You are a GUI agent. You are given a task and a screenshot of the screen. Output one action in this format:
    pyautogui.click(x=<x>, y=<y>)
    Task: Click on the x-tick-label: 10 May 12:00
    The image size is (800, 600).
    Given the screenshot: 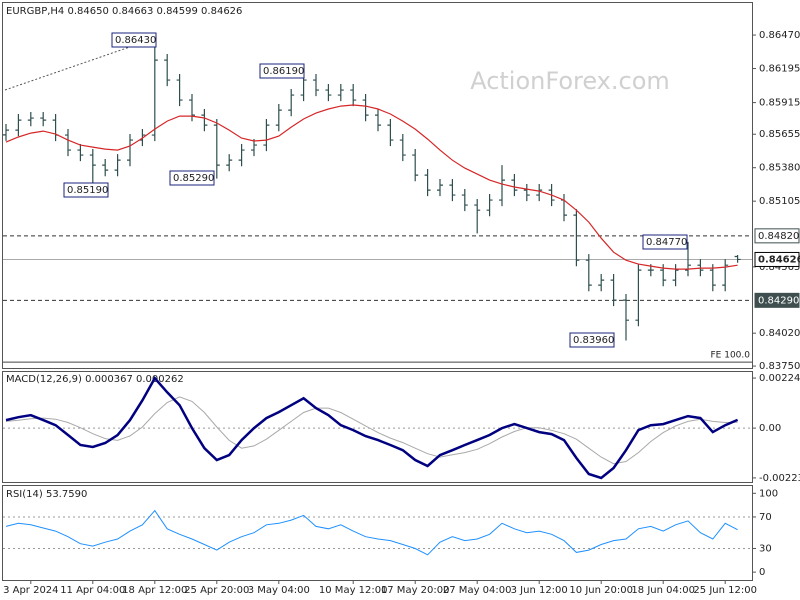 What is the action you would take?
    pyautogui.click(x=353, y=590)
    